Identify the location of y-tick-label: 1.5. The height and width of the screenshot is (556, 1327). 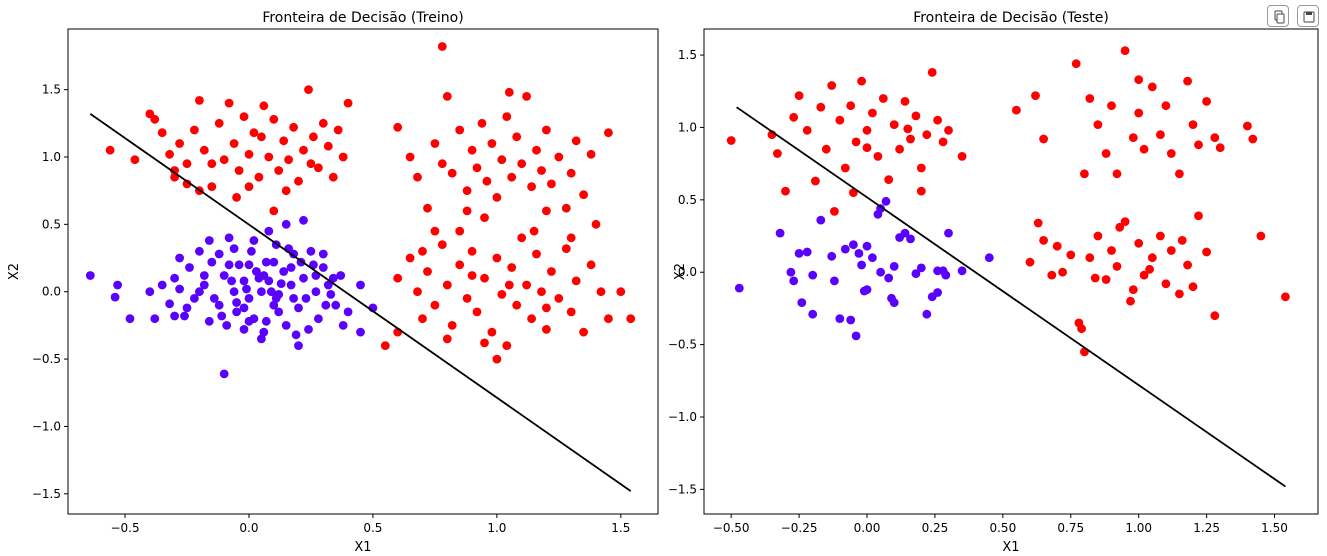
(687, 55).